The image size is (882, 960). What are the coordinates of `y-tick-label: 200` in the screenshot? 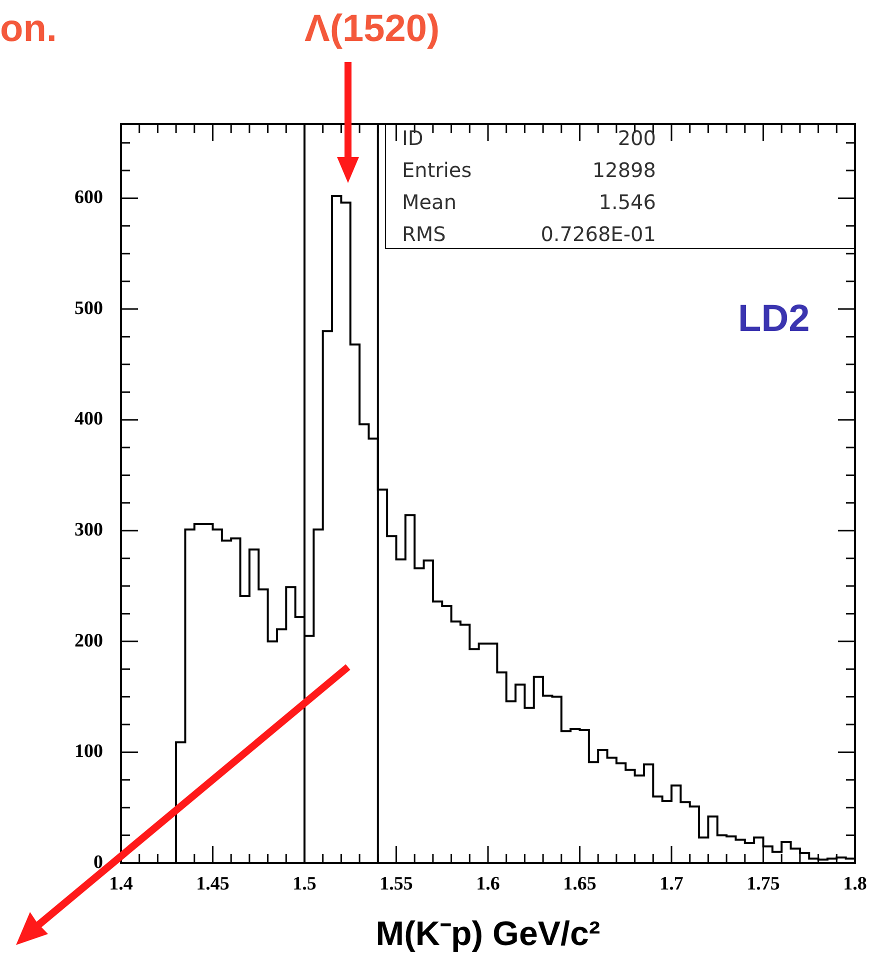 It's located at (88, 641).